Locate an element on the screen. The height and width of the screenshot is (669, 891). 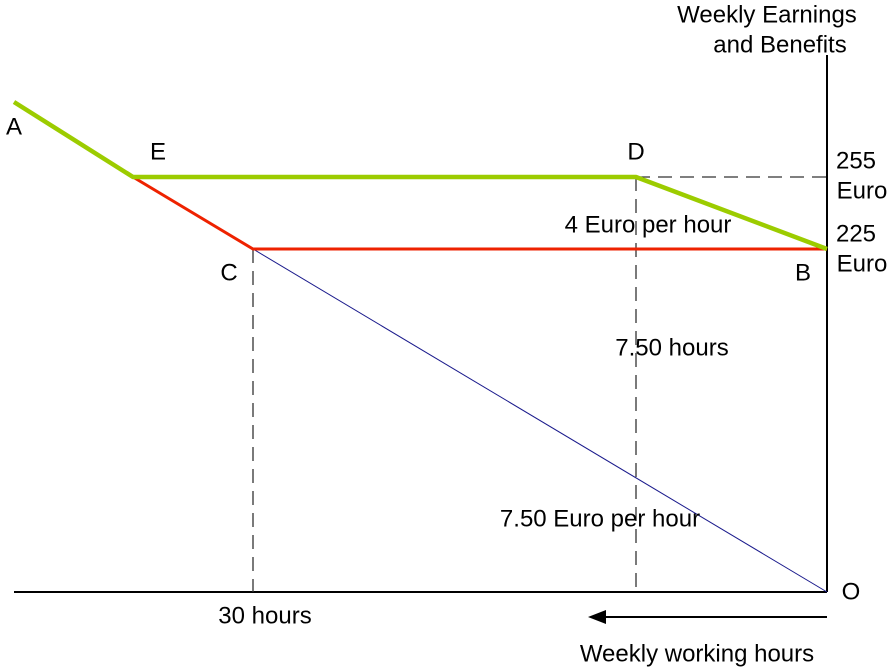
y-title: and Benefits is located at coordinates (779, 44).